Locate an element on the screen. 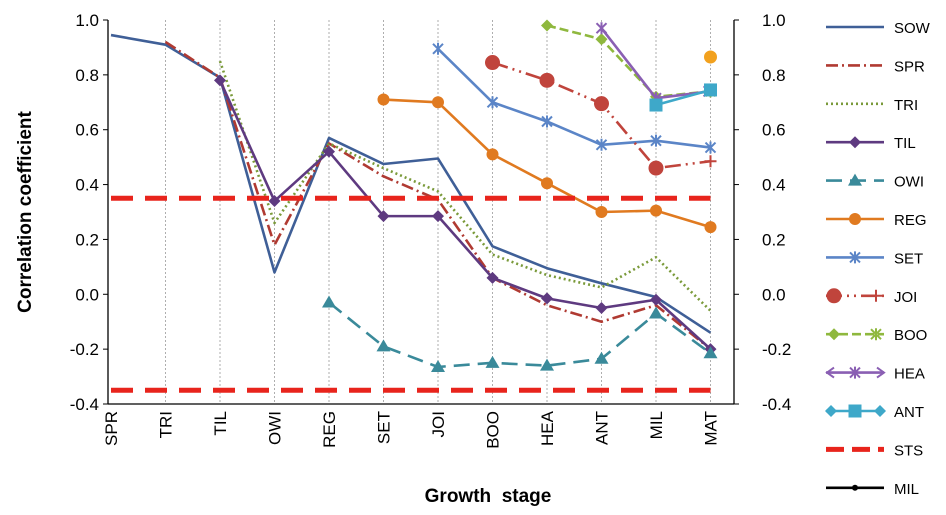 This screenshot has height=515, width=946. legend-item-mil: MIL is located at coordinates (872, 489).